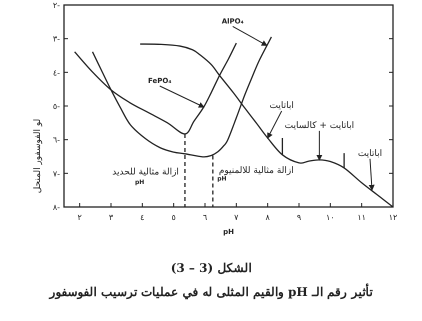 Image resolution: width=422 pixels, height=321 pixels. Describe the element at coordinates (256, 171) in the screenshot. I see `annotation: ازالة مثالية للالمنيوم` at that location.